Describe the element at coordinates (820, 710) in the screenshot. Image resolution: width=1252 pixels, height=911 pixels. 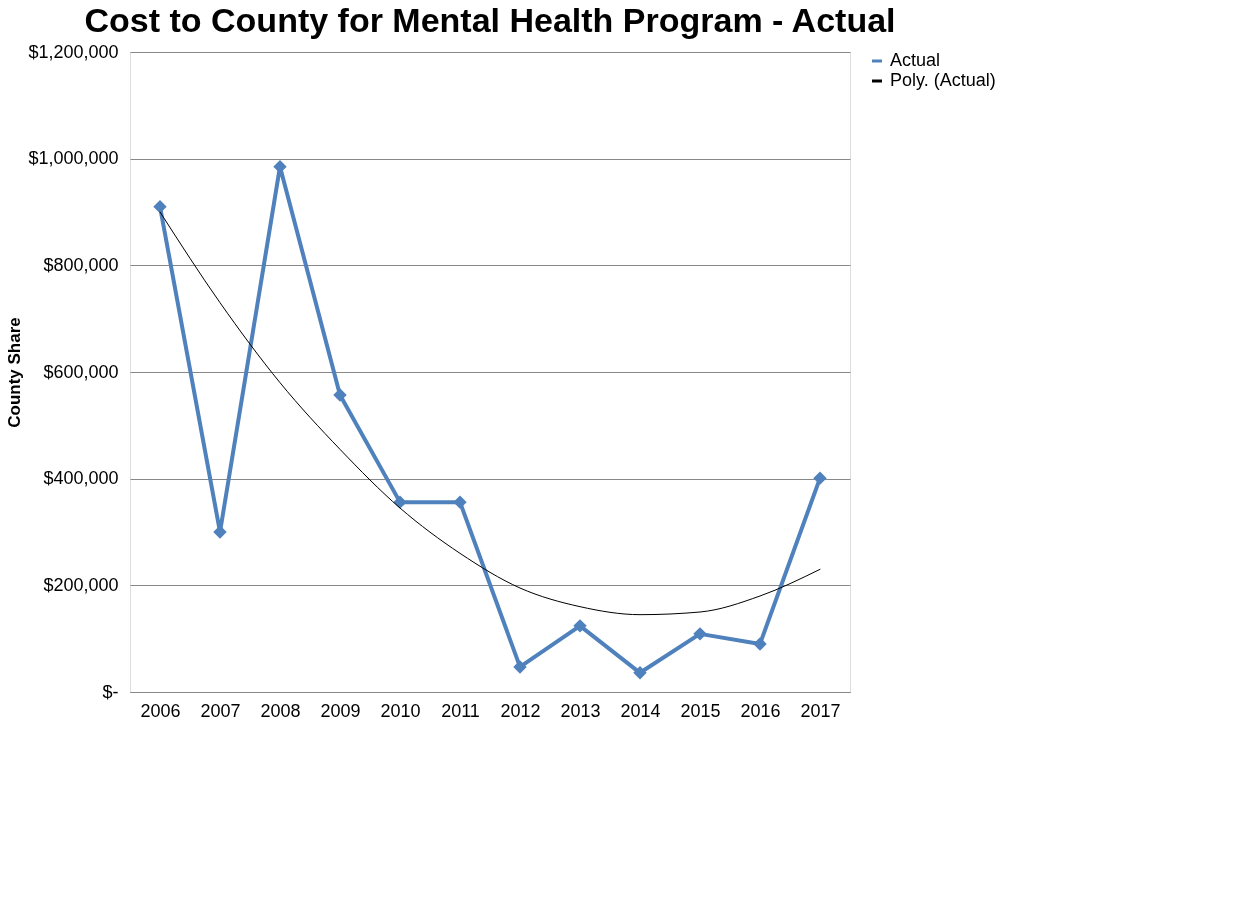
I see `x-tick-label: 2017` at that location.